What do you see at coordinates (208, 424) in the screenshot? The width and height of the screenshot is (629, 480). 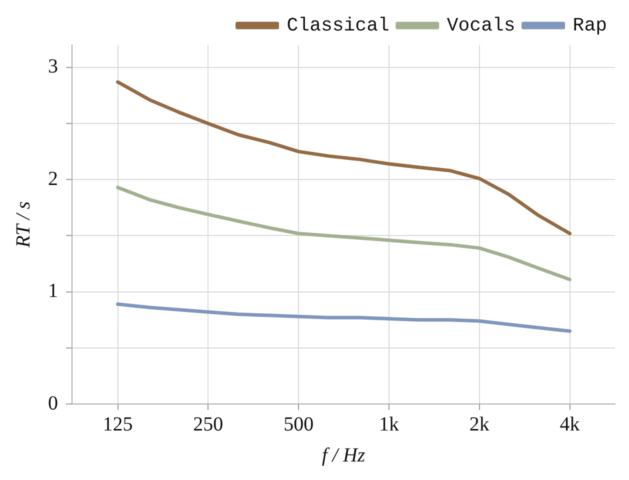 I see `x-tick-label: 250` at bounding box center [208, 424].